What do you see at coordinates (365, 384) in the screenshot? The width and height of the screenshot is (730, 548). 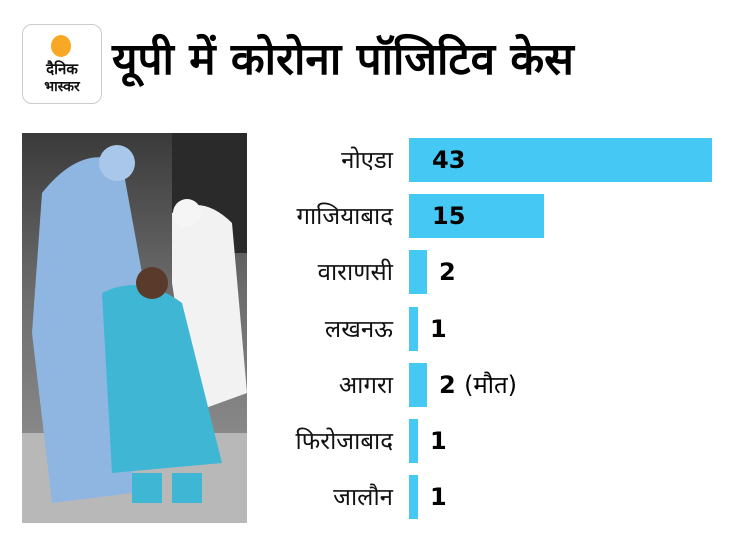 I see `category-label: आगरा` at bounding box center [365, 384].